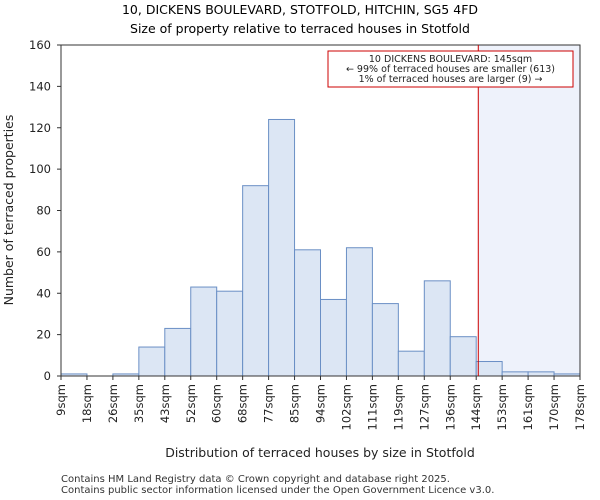 The width and height of the screenshot is (600, 500). Describe the element at coordinates (40, 169) in the screenshot. I see `y-tick-label: 100` at that location.